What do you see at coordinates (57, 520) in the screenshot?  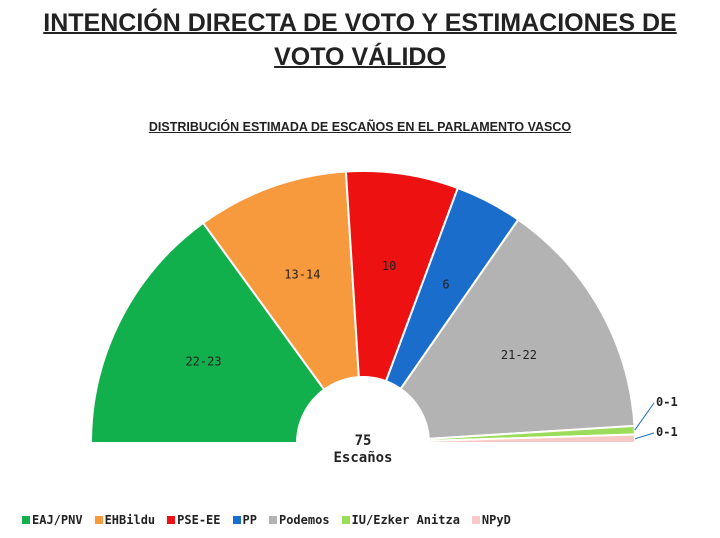 I see `legend-label: EAJ/PNV` at bounding box center [57, 520].